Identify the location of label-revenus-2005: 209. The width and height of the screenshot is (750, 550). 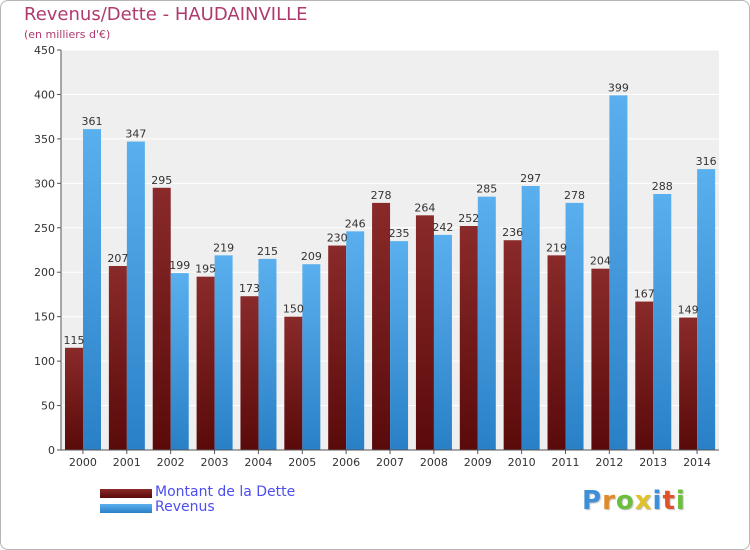
(311, 256).